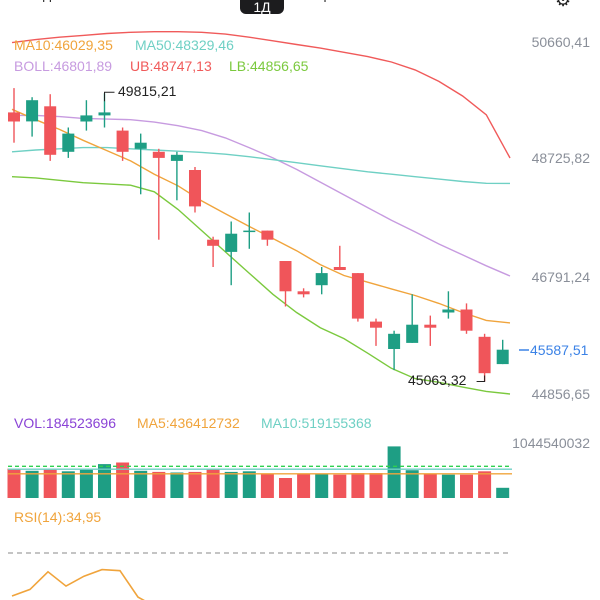 Image resolution: width=600 pixels, height=600 pixels. Describe the element at coordinates (63, 66) in the screenshot. I see `legend-boll: BOLL:46801,89` at that location.